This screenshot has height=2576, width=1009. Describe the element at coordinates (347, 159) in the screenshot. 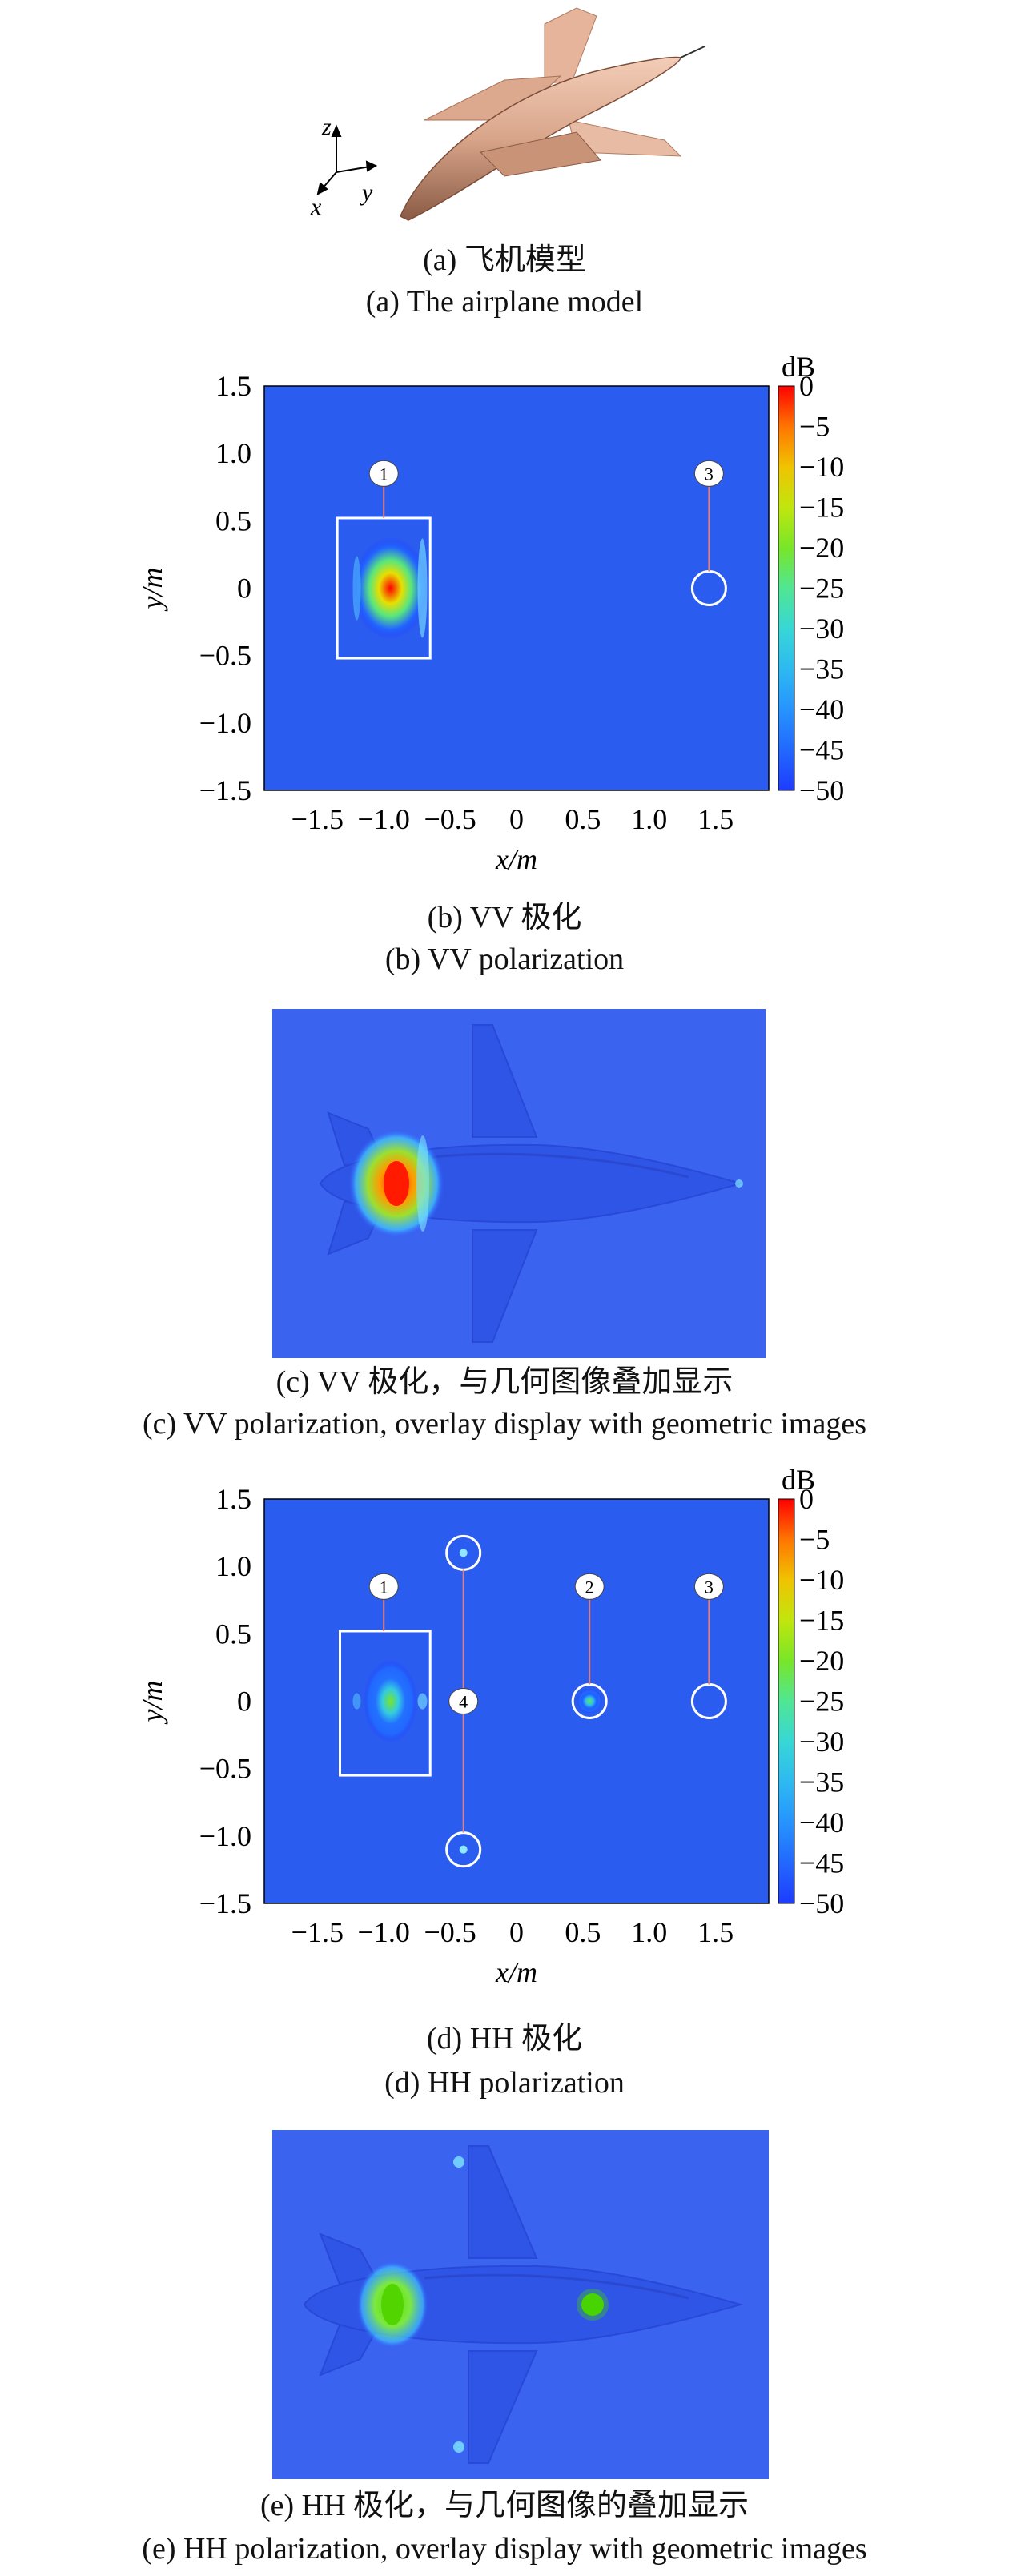

I see `axes-gizmo` at that location.